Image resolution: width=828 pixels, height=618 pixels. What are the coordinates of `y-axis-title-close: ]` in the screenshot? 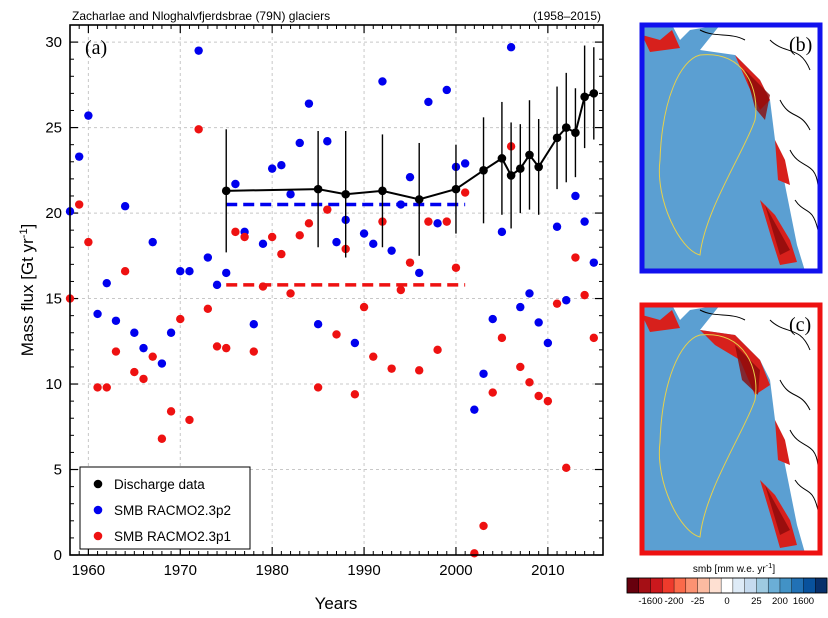 It's located at (27, 226).